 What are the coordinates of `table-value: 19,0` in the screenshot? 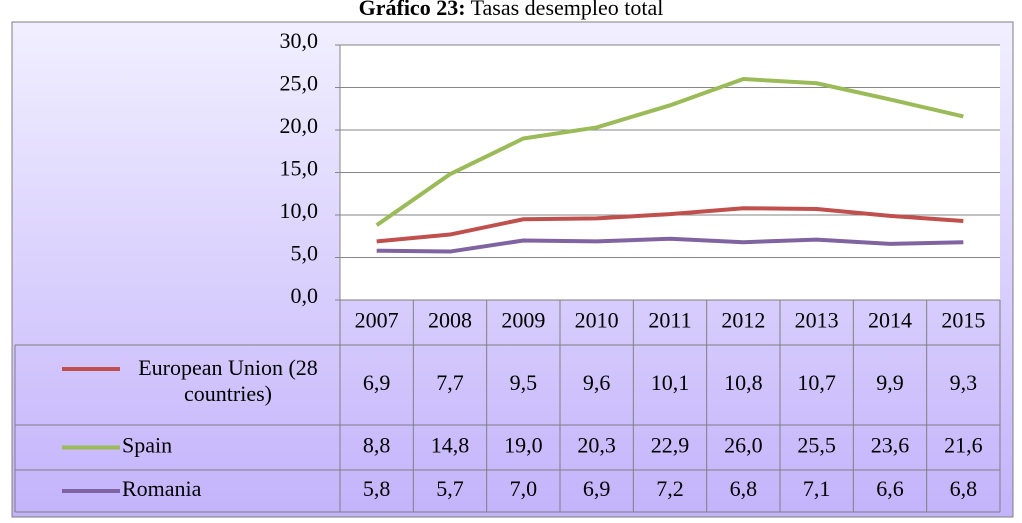 It's located at (523, 445).